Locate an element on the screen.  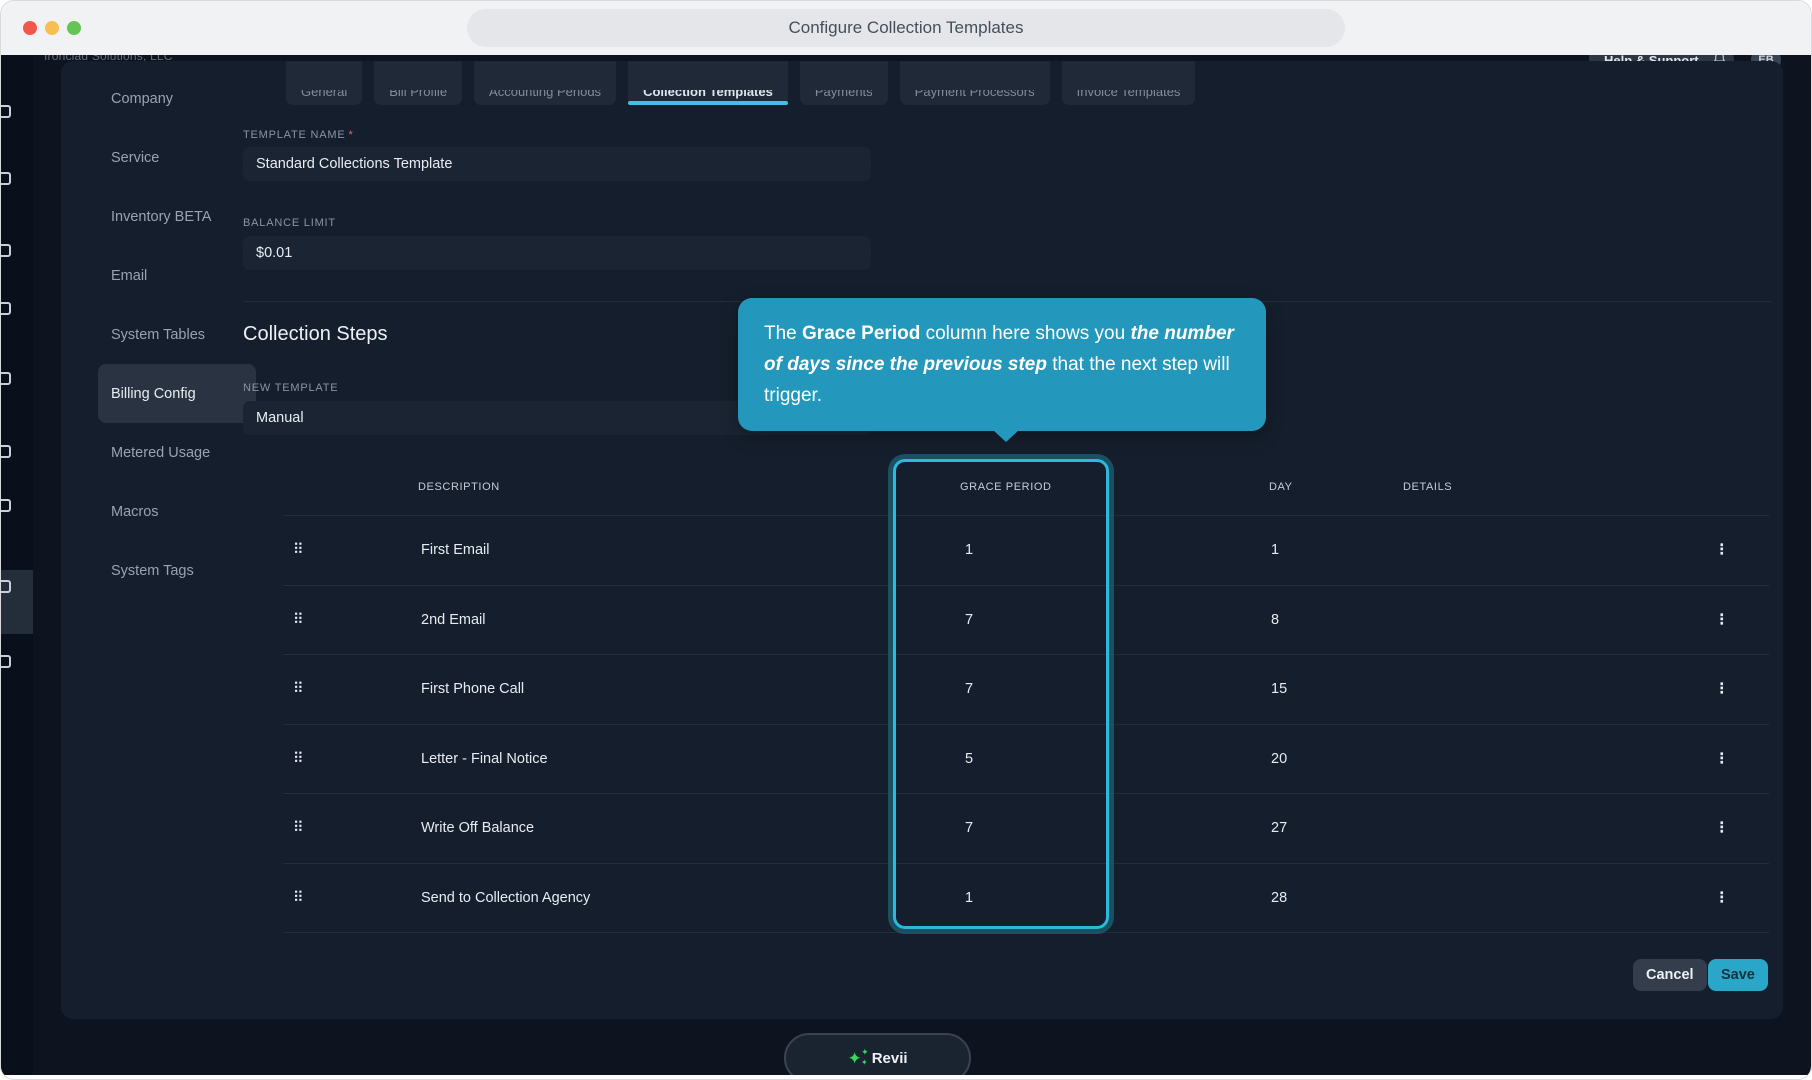
sidebar-item-email: Email is located at coordinates (177, 275).